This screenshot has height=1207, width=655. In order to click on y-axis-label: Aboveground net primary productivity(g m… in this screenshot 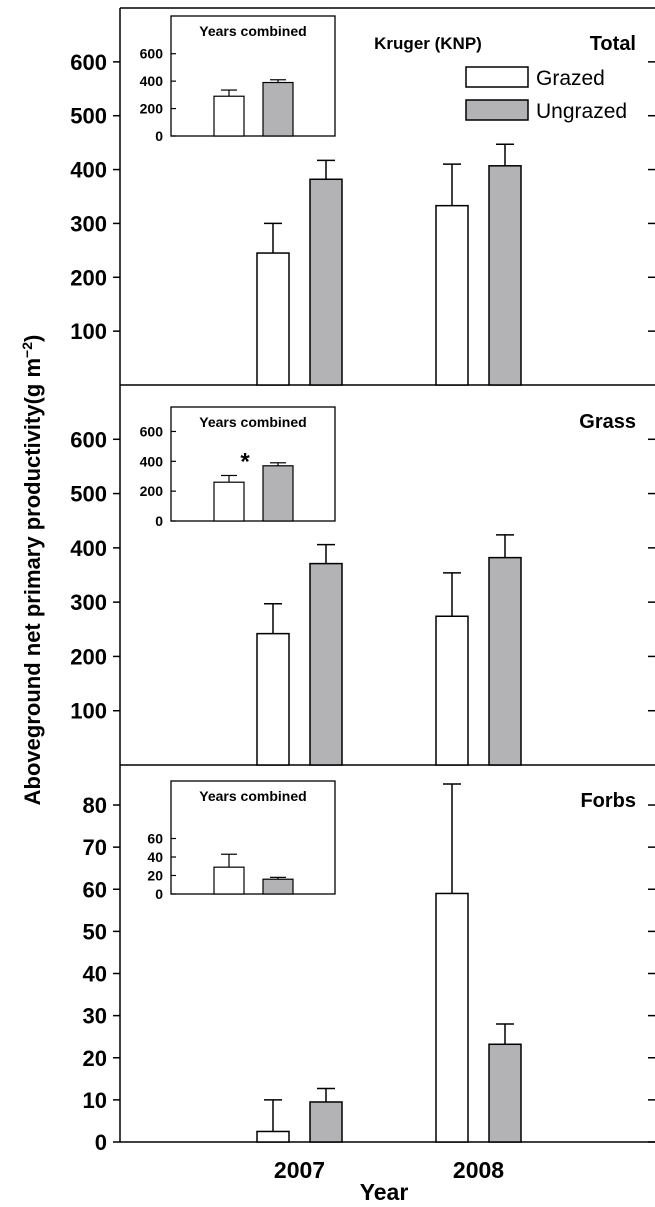, I will do `click(32, 570)`.